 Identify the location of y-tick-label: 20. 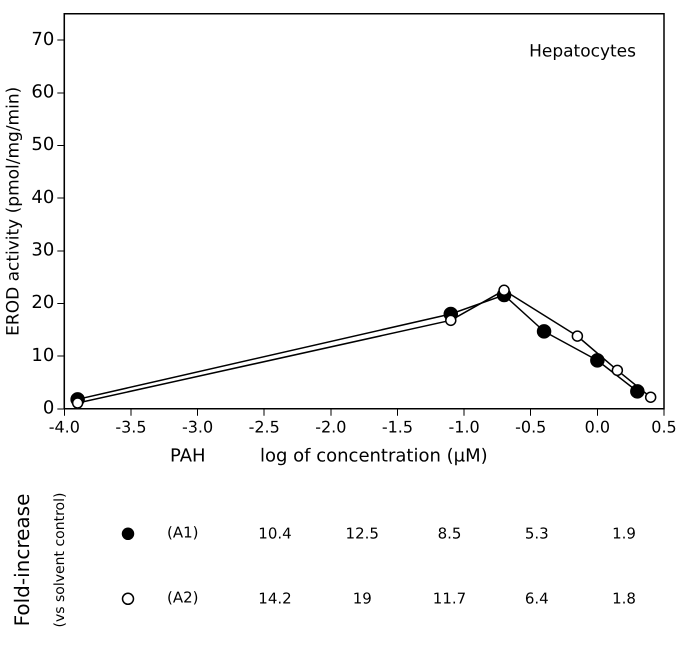
(42, 303).